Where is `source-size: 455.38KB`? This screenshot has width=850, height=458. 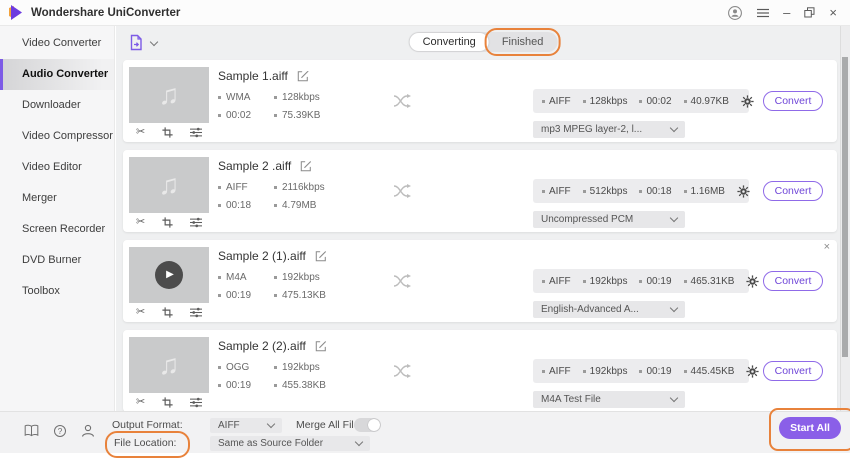 source-size: 455.38KB is located at coordinates (304, 385).